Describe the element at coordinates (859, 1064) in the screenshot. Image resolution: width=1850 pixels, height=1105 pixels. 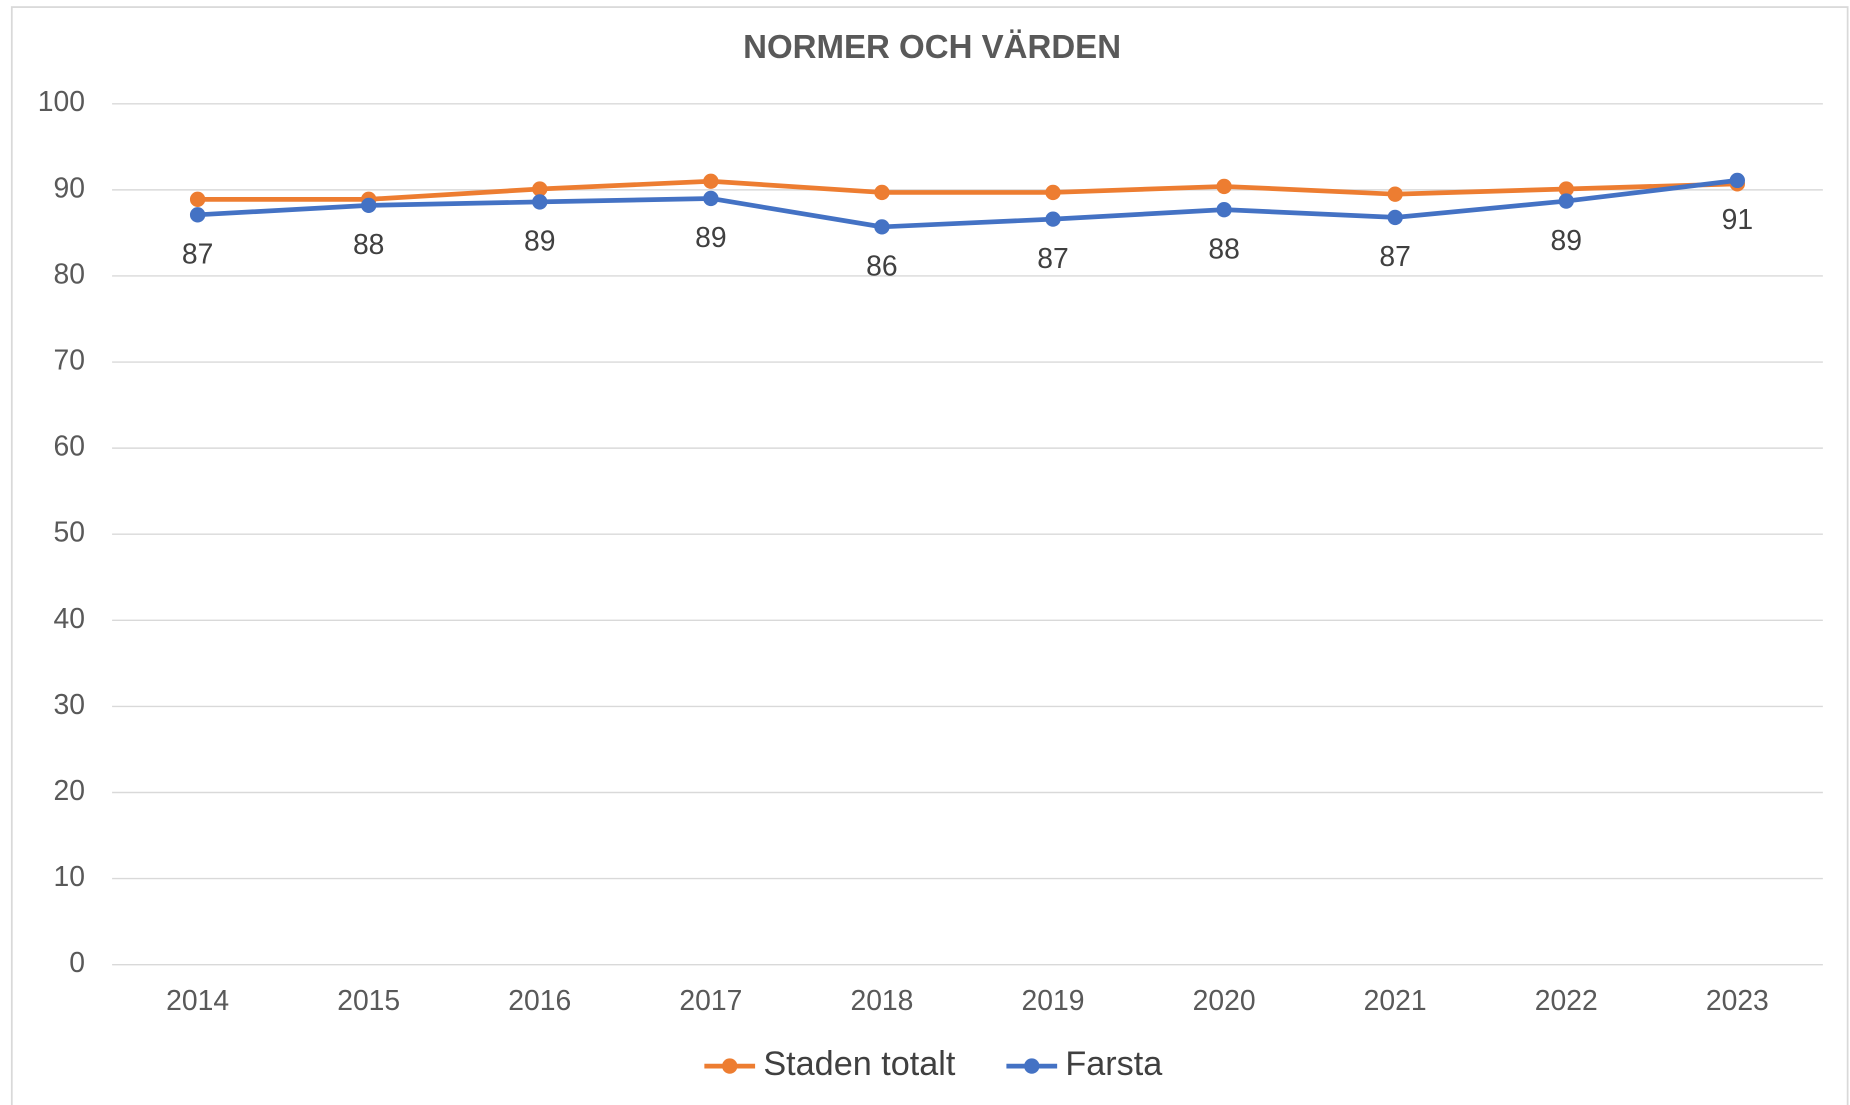
I see `legend-label: Staden totalt` at that location.